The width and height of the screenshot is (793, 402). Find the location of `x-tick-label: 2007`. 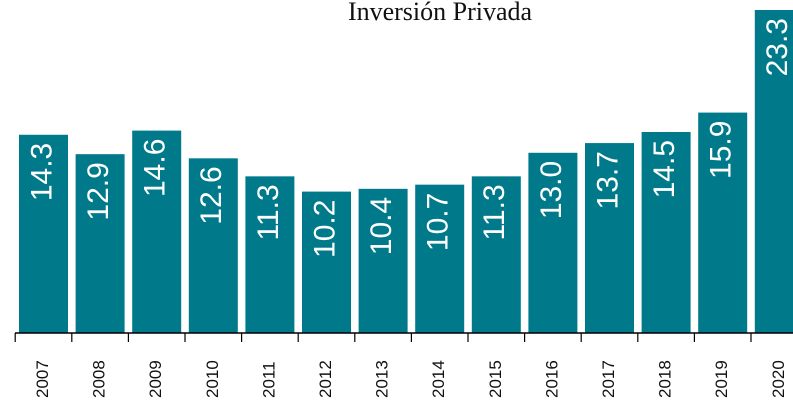

x-tick-label: 2007 is located at coordinates (42, 379).